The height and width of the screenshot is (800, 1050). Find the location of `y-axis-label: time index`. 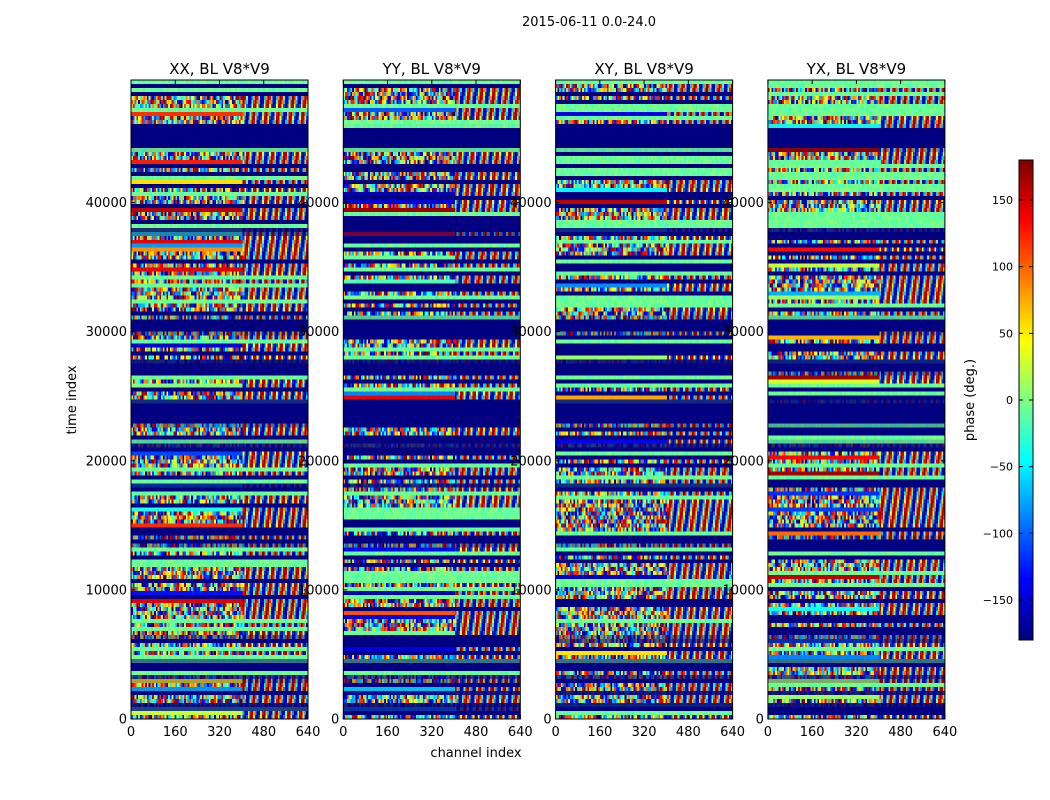

y-axis-label: time index is located at coordinates (72, 399).